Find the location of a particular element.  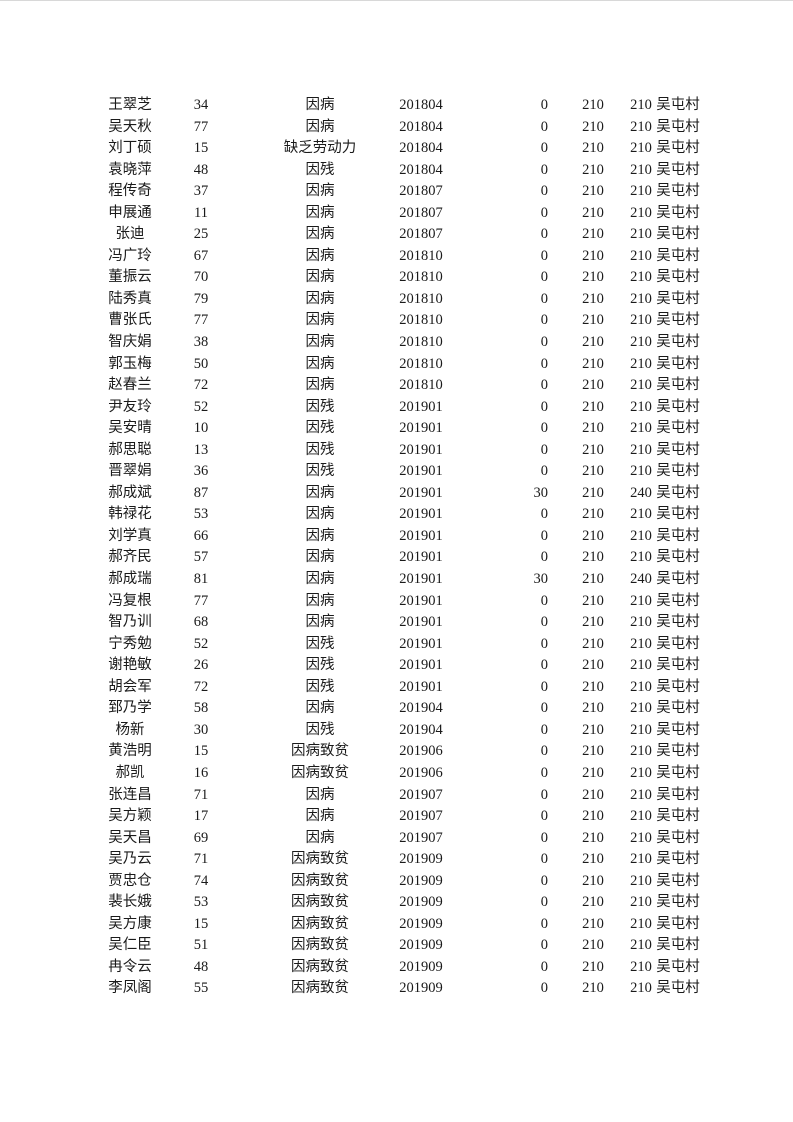

cell-age: 77 is located at coordinates (201, 126).